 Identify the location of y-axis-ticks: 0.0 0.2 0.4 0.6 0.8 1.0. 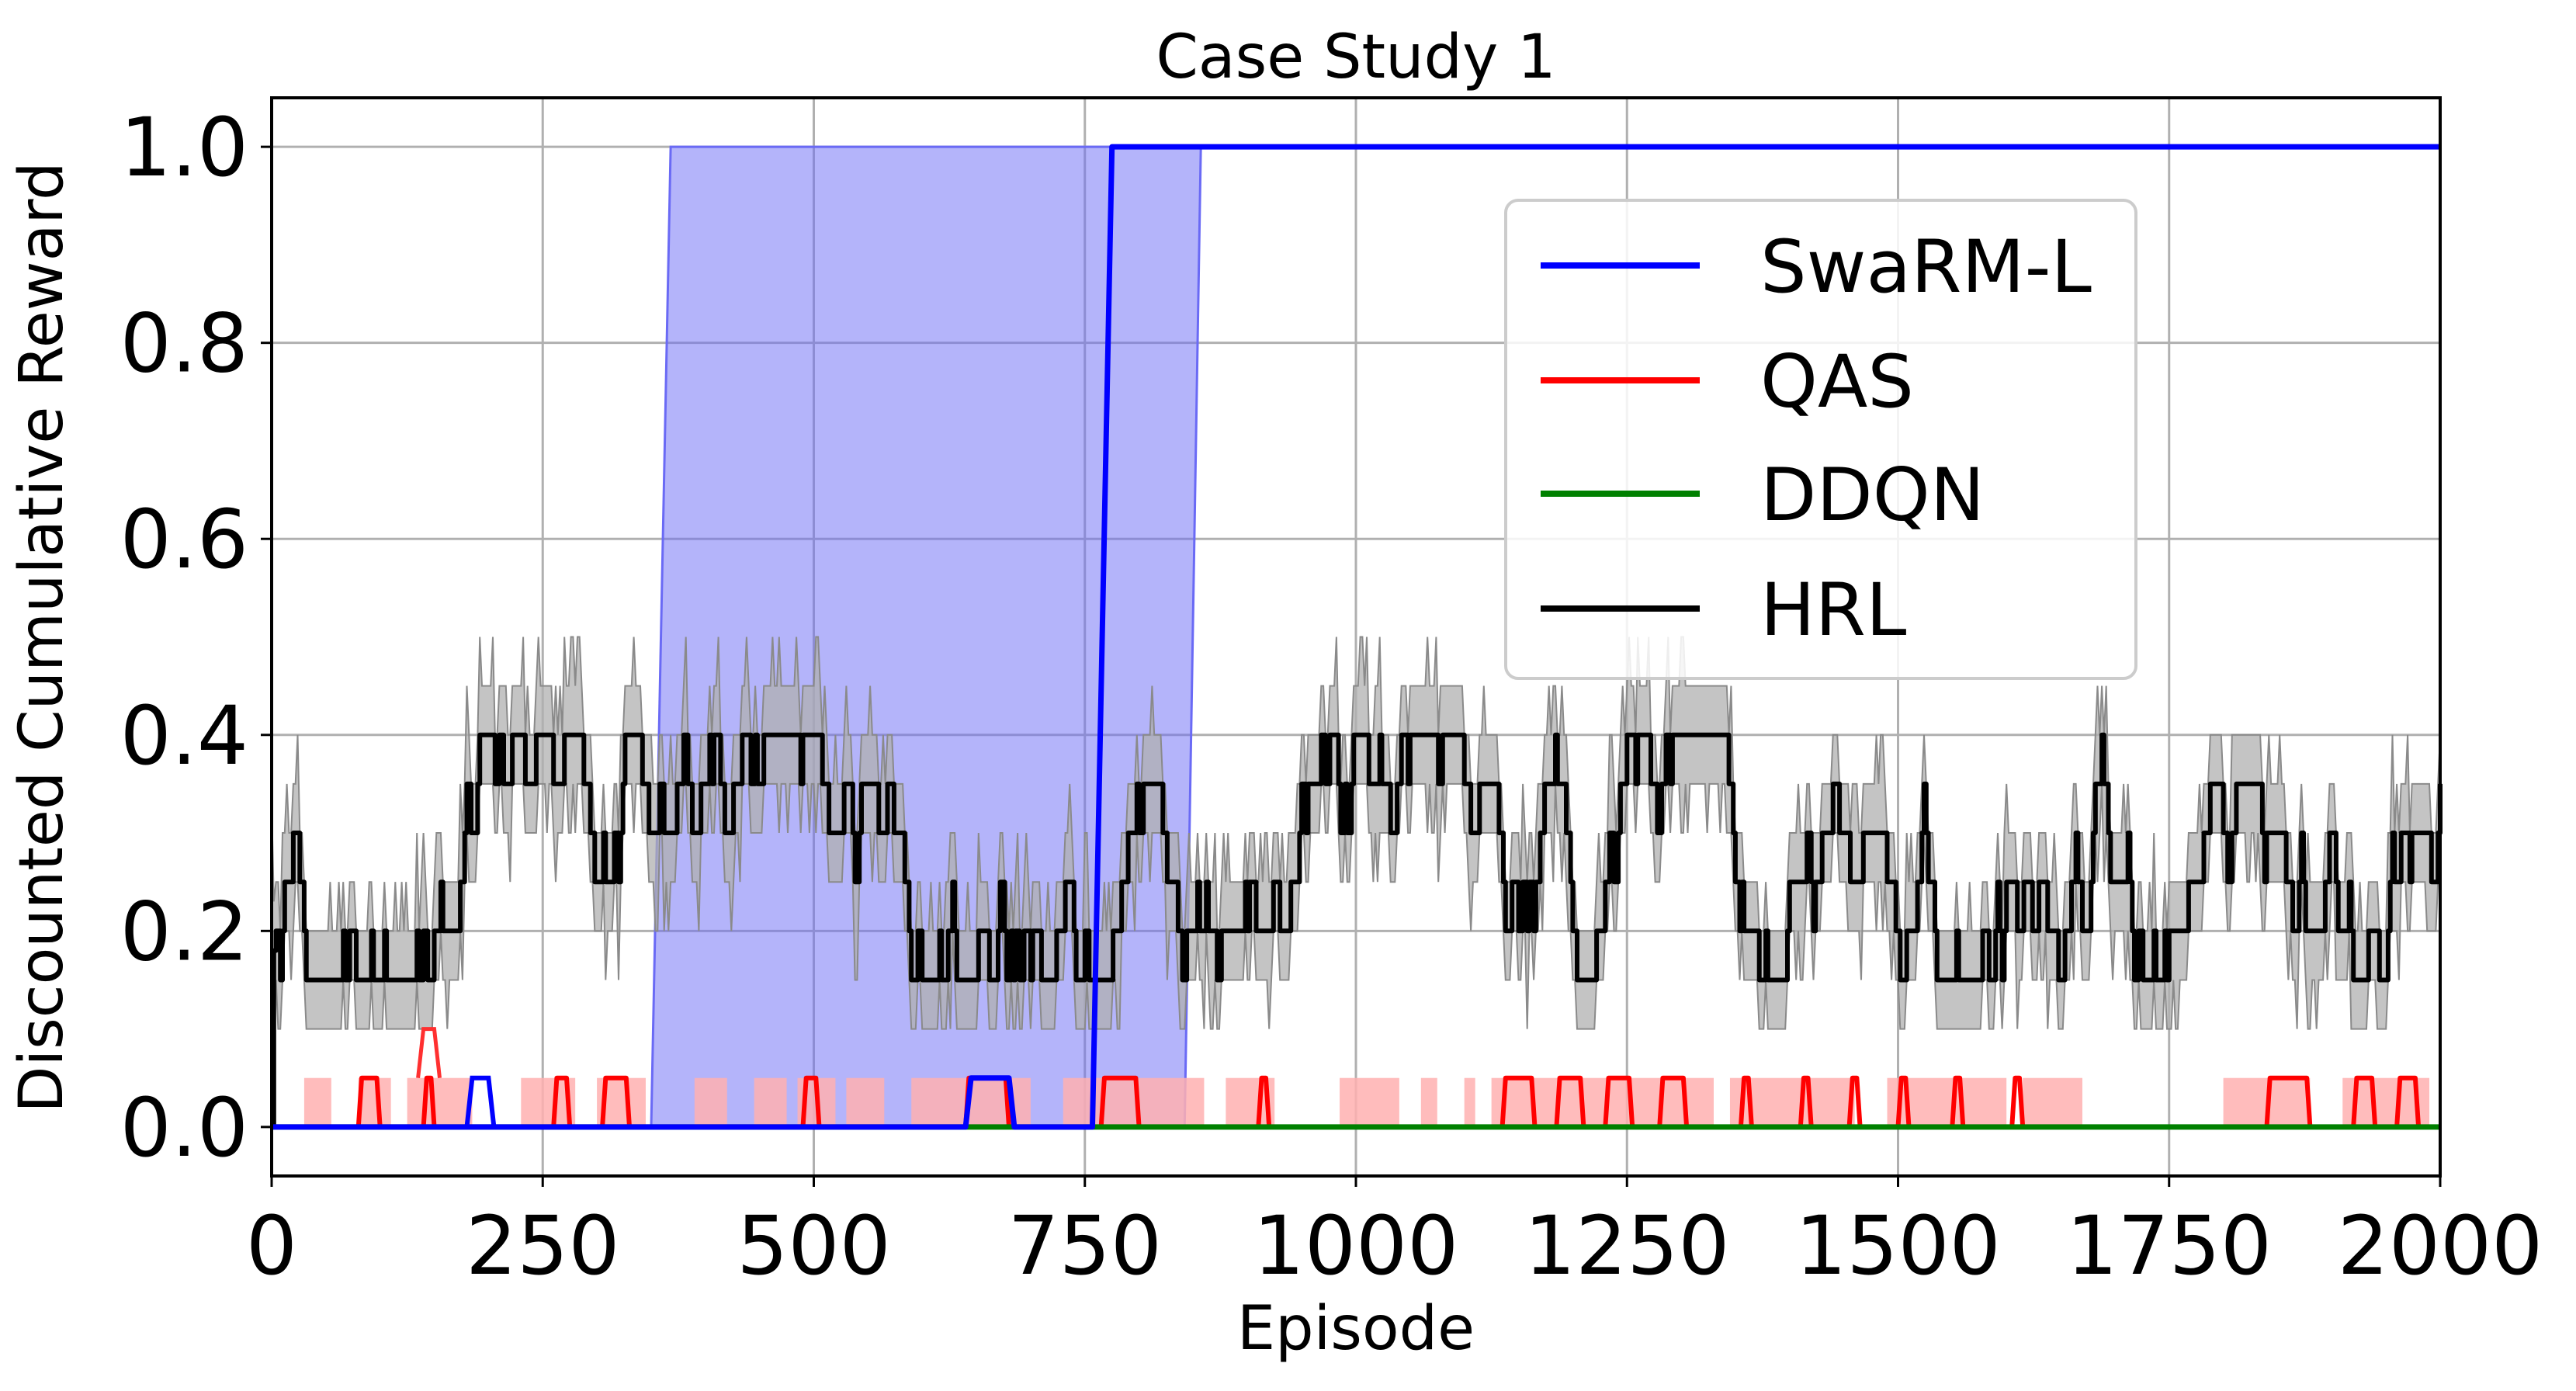
(196, 638).